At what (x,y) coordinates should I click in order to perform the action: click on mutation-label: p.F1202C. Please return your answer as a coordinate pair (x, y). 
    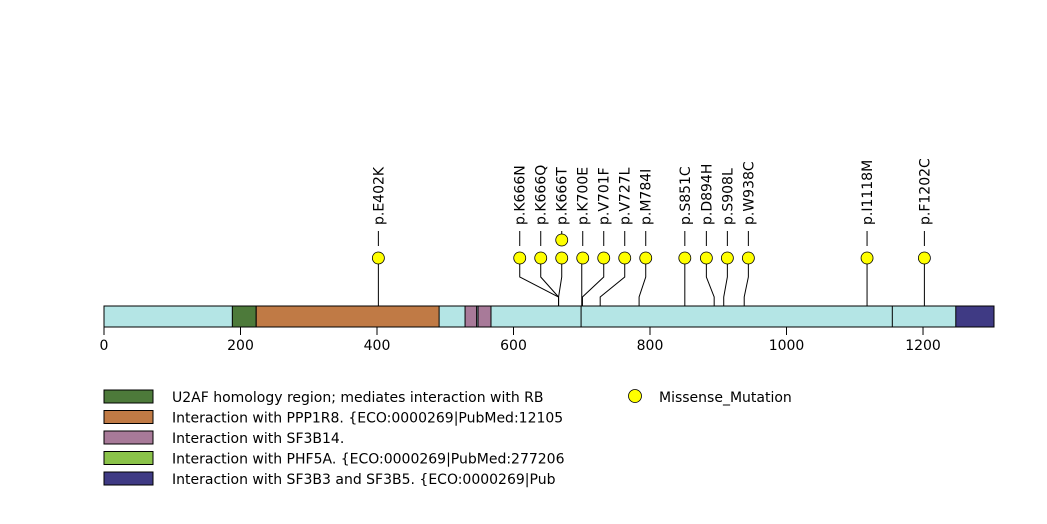
    Looking at the image, I should click on (925, 191).